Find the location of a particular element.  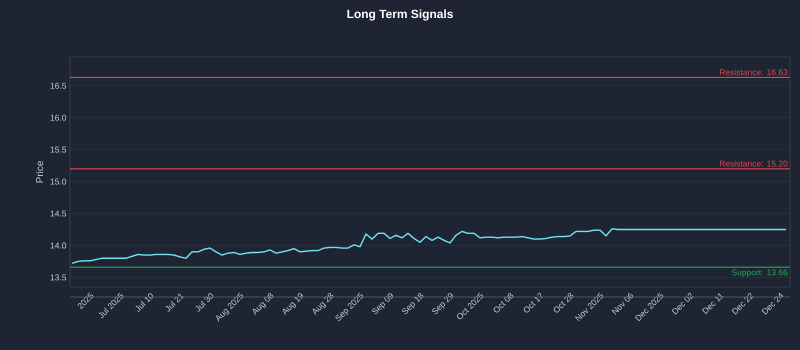

y-tick-label: 14.5 is located at coordinates (58, 213).